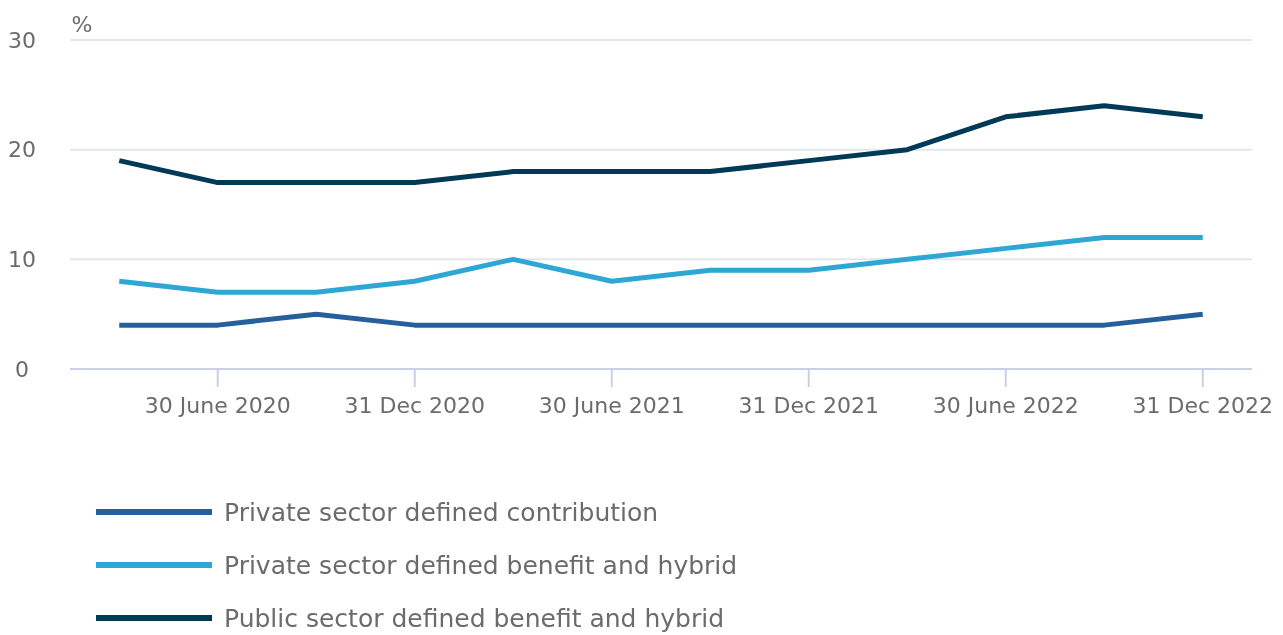 The width and height of the screenshot is (1283, 635). What do you see at coordinates (441, 512) in the screenshot?
I see `legend-label: Private sector defined contribution` at bounding box center [441, 512].